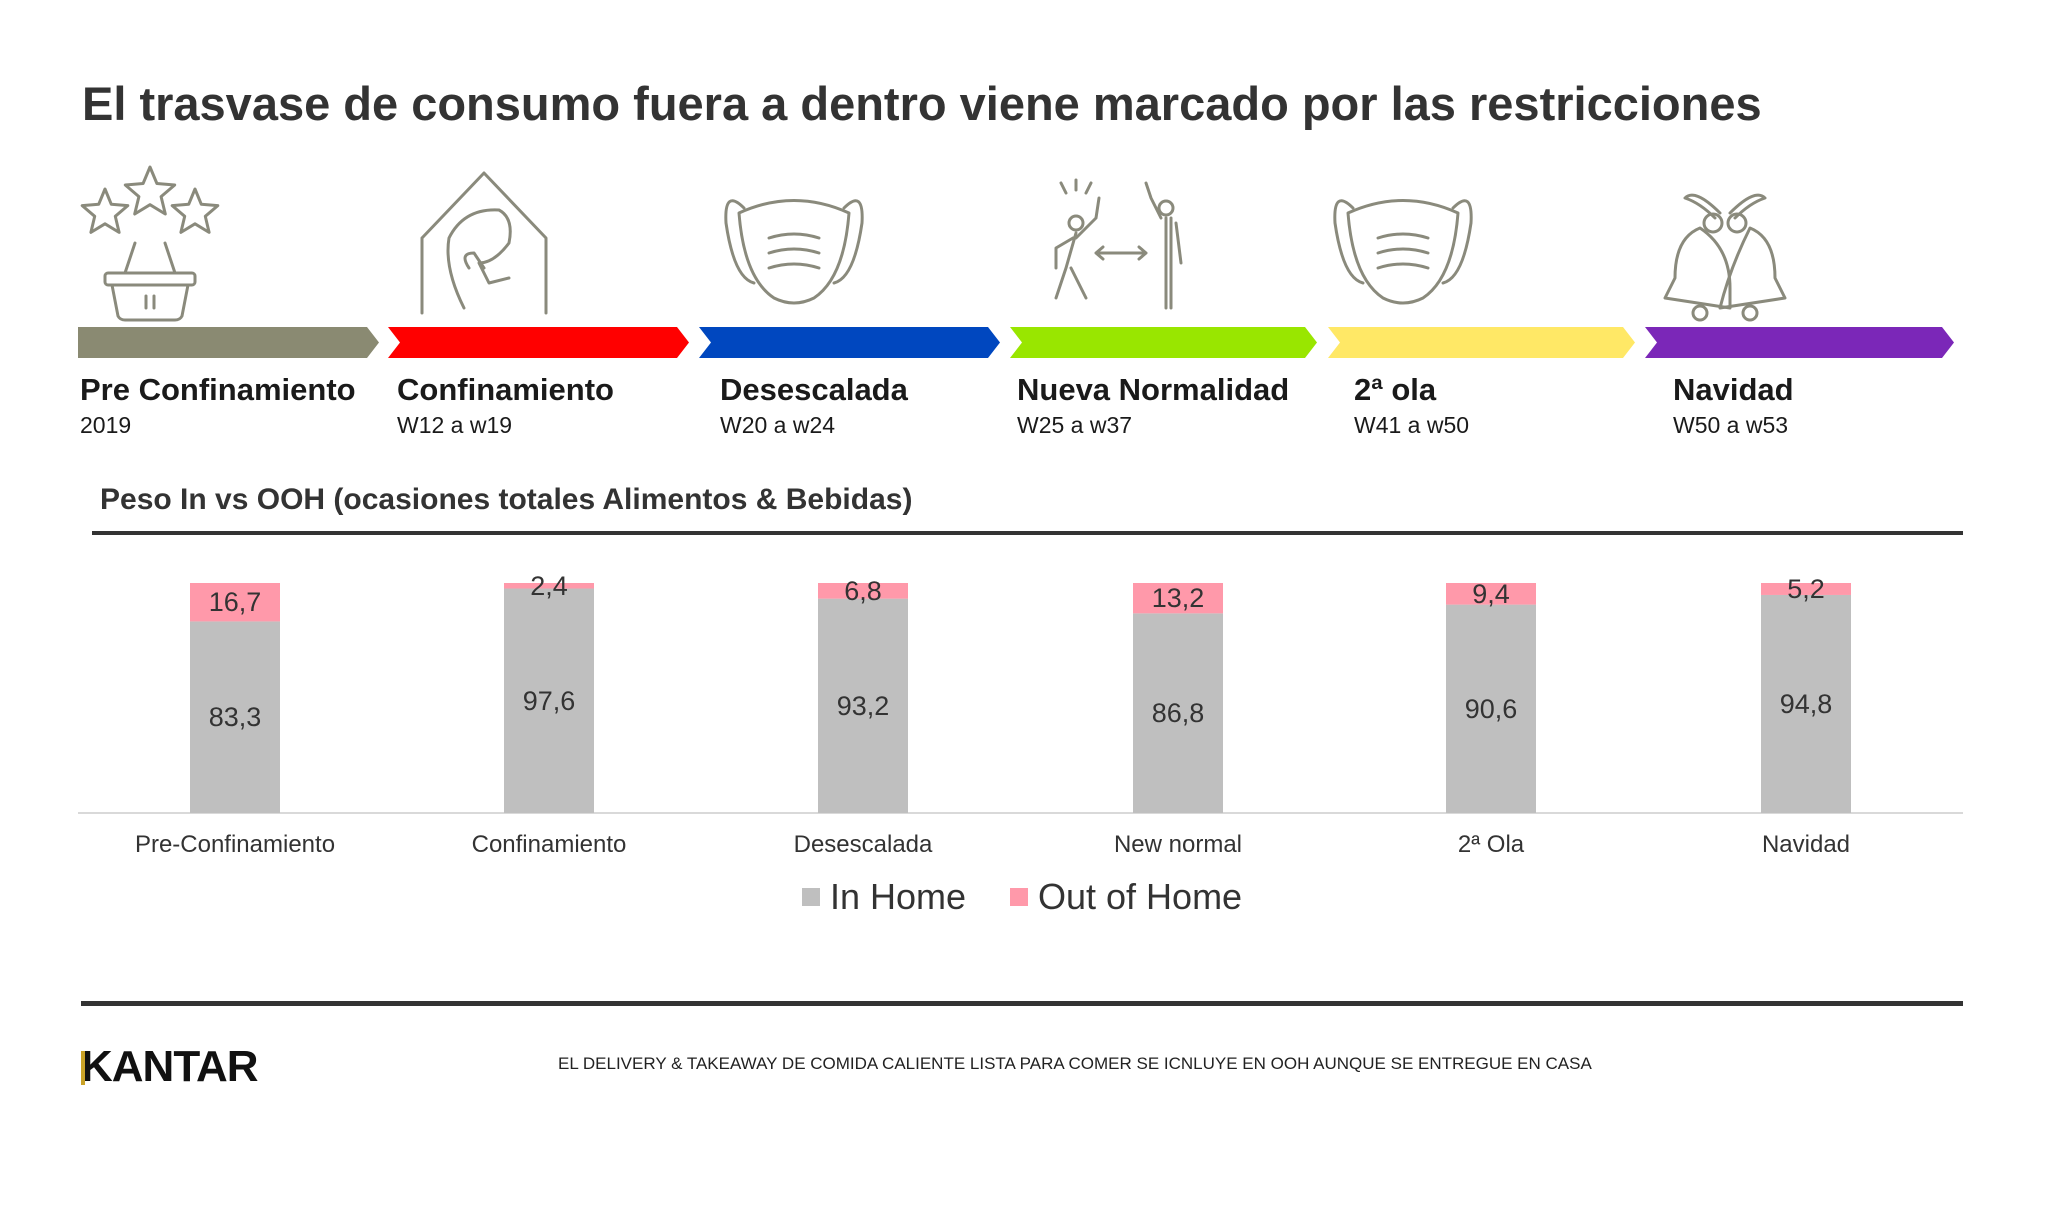 The image size is (2049, 1229). What do you see at coordinates (106, 425) in the screenshot?
I see `phase-period: 2019` at bounding box center [106, 425].